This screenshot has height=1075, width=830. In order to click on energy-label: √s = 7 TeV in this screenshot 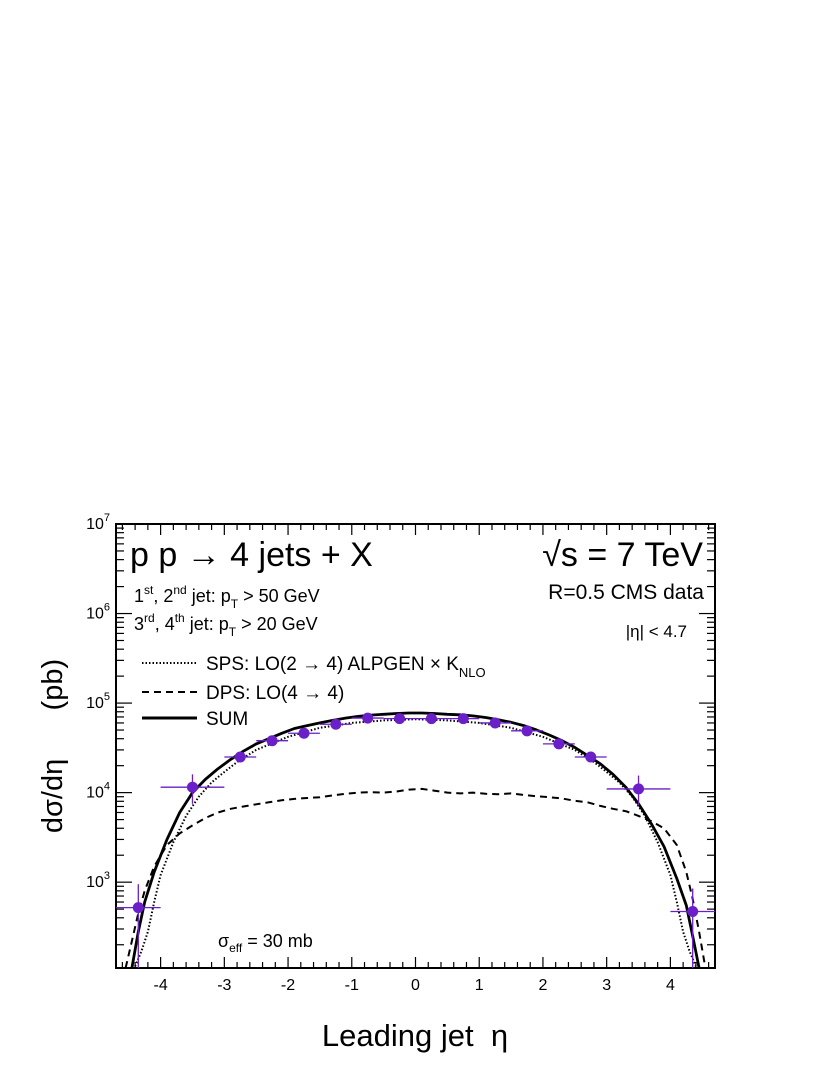, I will do `click(622, 555)`.